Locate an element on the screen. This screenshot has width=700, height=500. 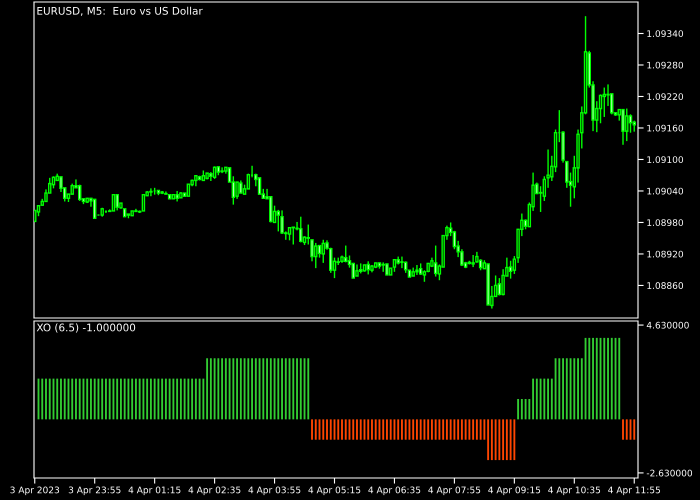
y-tick-label: 1.09040 is located at coordinates (665, 191).